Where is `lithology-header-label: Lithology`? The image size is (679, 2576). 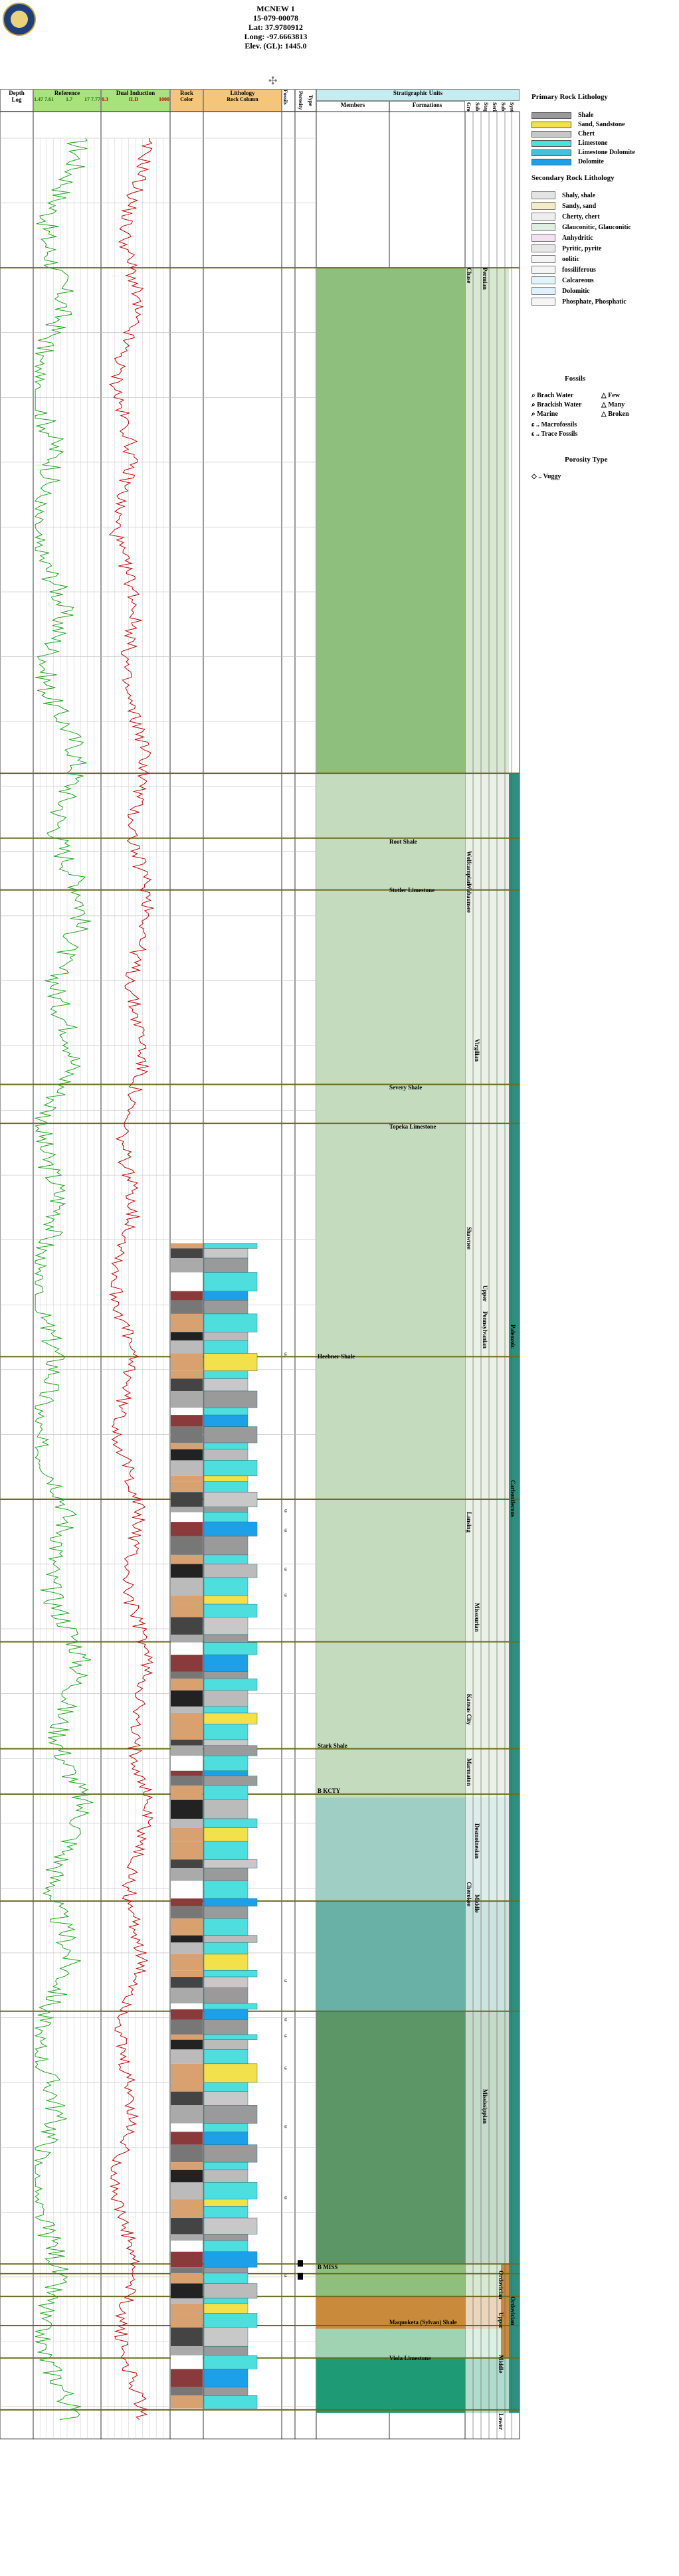 lithology-header-label: Lithology is located at coordinates (242, 93).